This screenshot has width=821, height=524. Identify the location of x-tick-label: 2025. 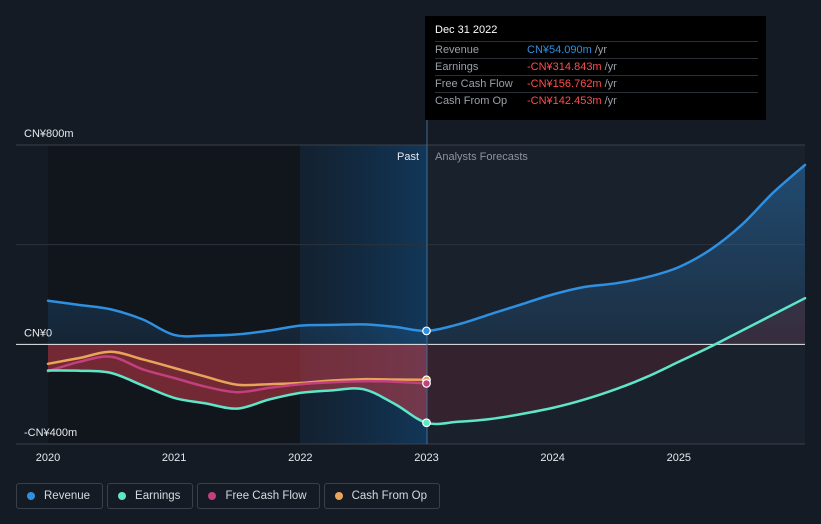
(679, 458).